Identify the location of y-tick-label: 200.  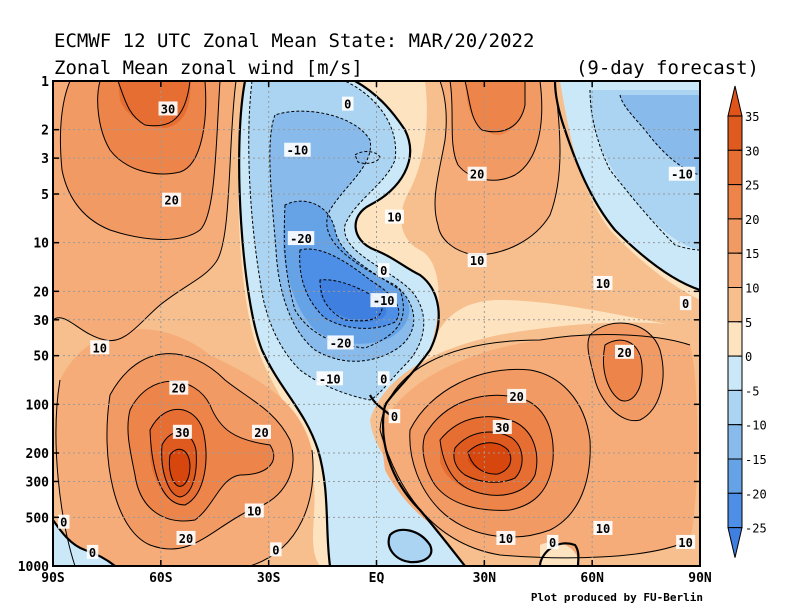
(38, 454).